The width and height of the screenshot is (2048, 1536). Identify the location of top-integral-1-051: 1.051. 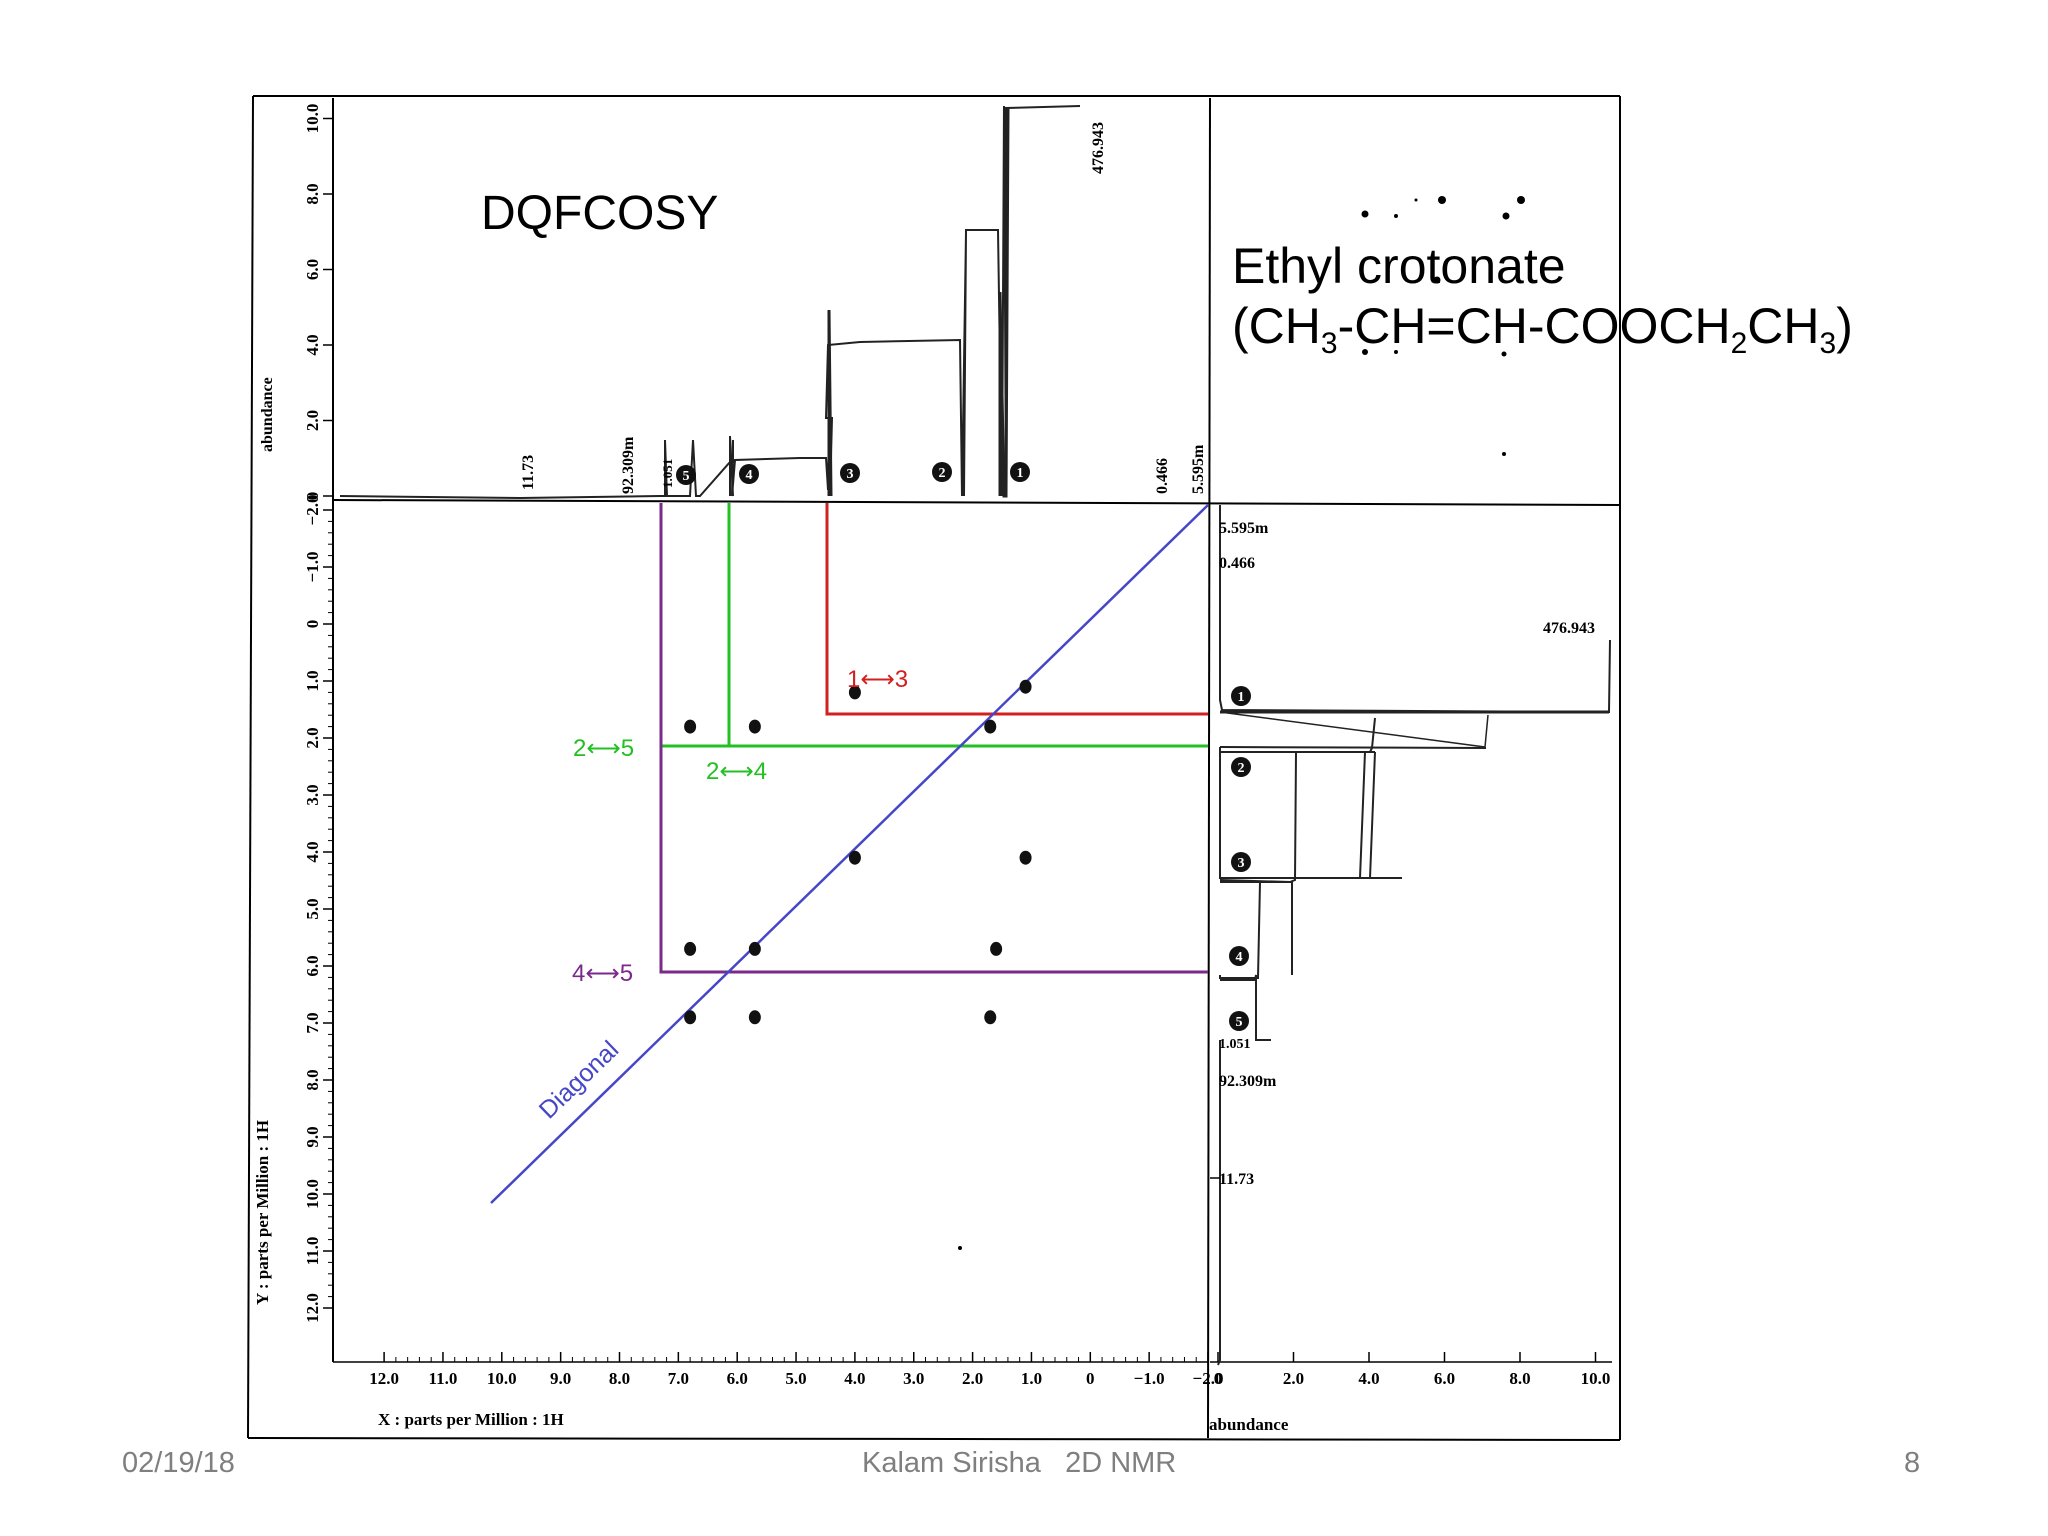
(667, 473).